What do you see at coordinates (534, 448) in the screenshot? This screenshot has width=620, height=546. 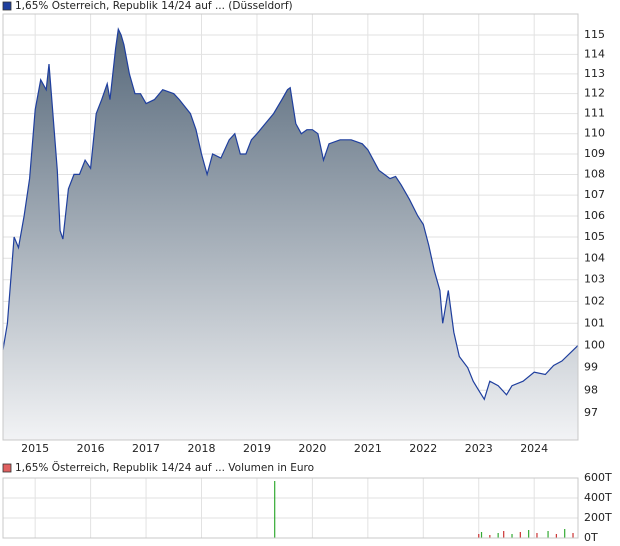 I see `x-tick-label: 2024` at bounding box center [534, 448].